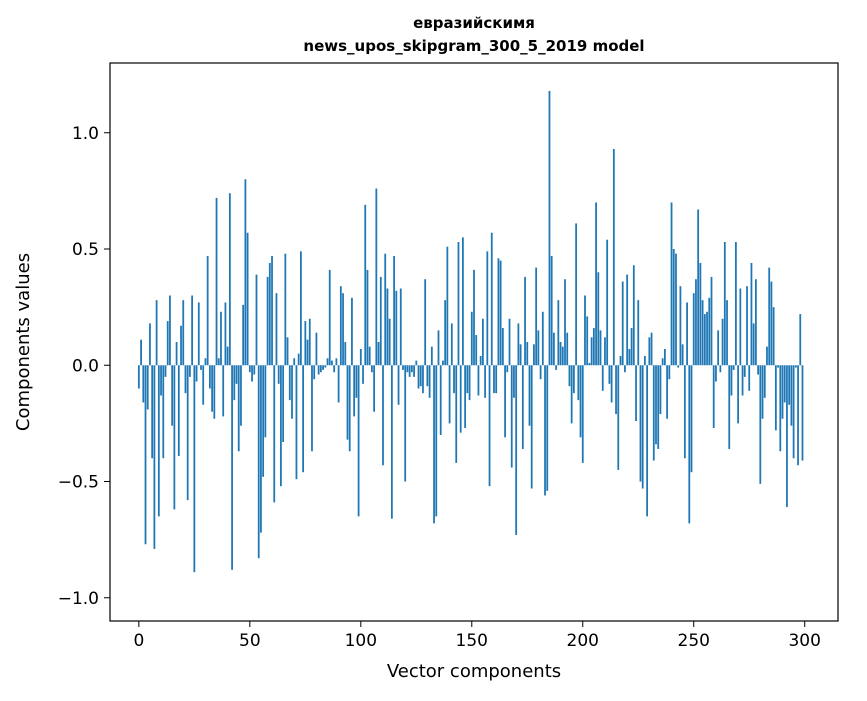 This screenshot has height=701, width=867. Describe the element at coordinates (78, 599) in the screenshot. I see `y-tick-label: −1.0` at that location.